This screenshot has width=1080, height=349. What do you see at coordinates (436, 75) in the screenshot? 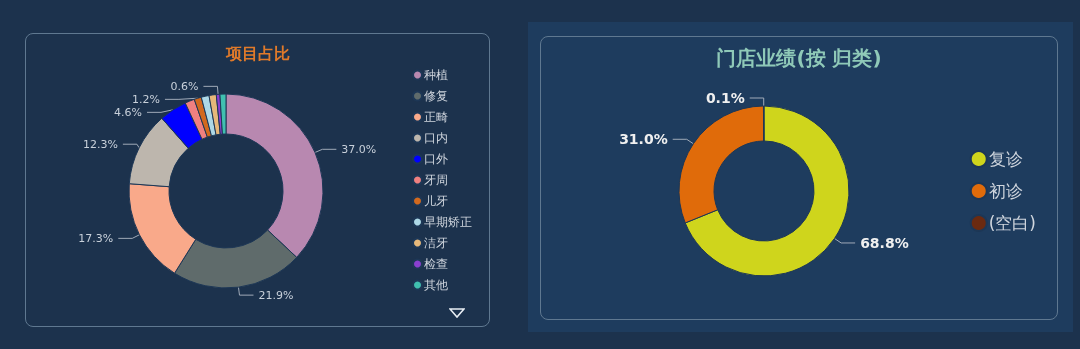
I see `legend-label: 种植` at bounding box center [436, 75].